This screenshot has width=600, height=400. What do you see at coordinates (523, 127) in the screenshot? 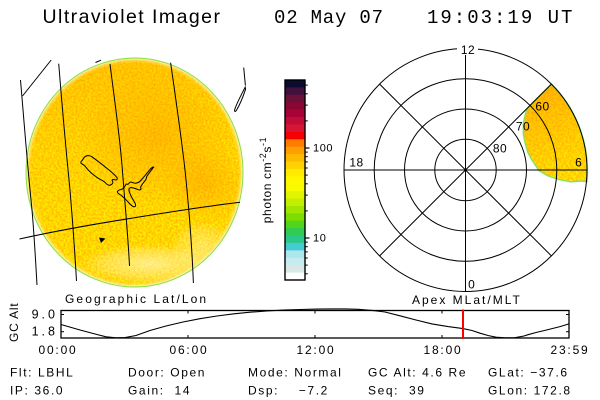
I see `svg-text: 70` at bounding box center [523, 127].